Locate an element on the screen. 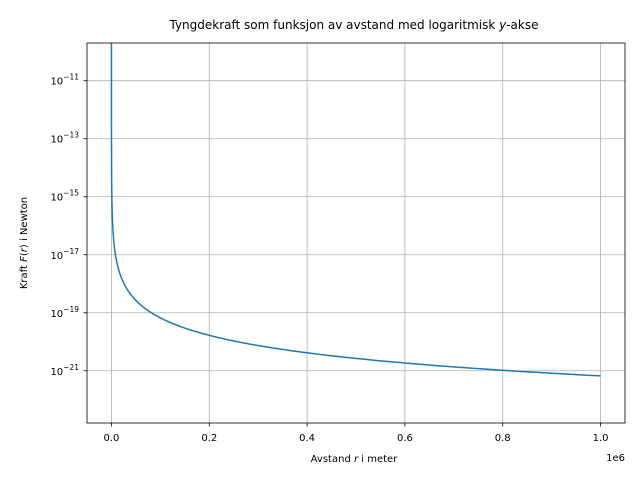 Image resolution: width=640 pixels, height=480 pixels. y-axis-label: Kraft F(r) i Newton is located at coordinates (24, 243).